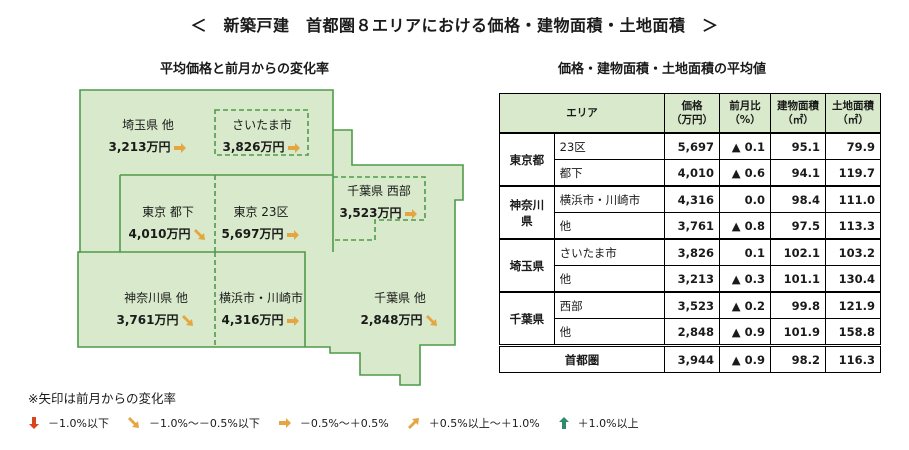  What do you see at coordinates (68, 423) in the screenshot?
I see `legend-item: －1.0%以下` at bounding box center [68, 423].